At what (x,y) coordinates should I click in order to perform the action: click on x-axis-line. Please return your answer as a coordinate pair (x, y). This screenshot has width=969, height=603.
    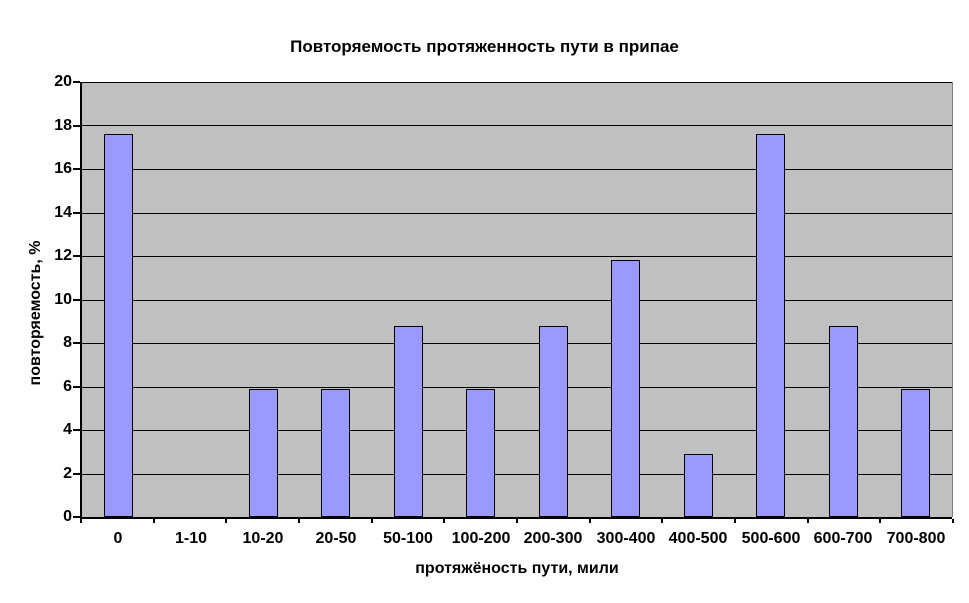
    Looking at the image, I should click on (516, 518).